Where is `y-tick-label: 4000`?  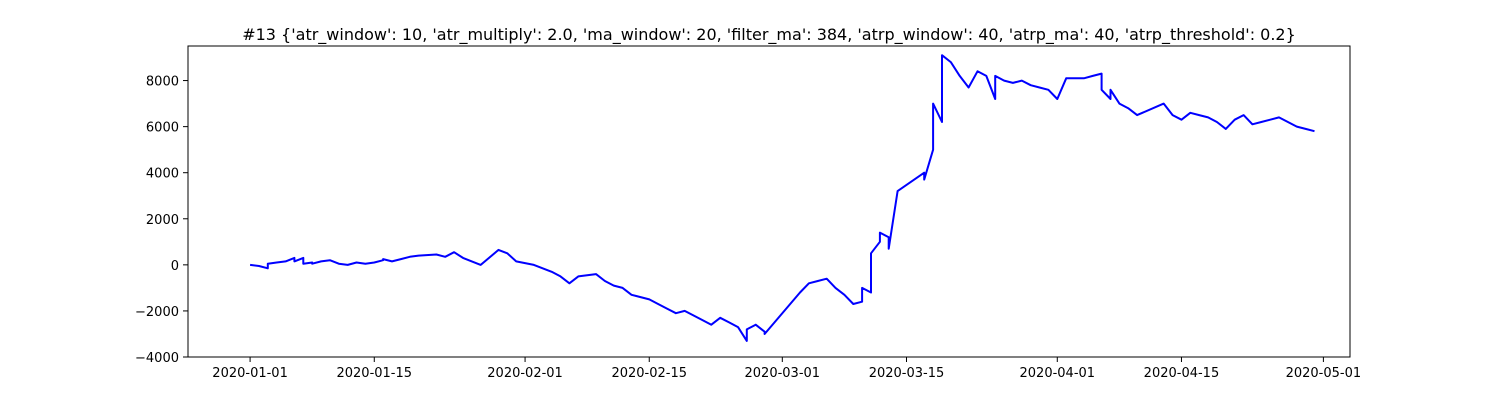 y-tick-label: 4000 is located at coordinates (162, 174).